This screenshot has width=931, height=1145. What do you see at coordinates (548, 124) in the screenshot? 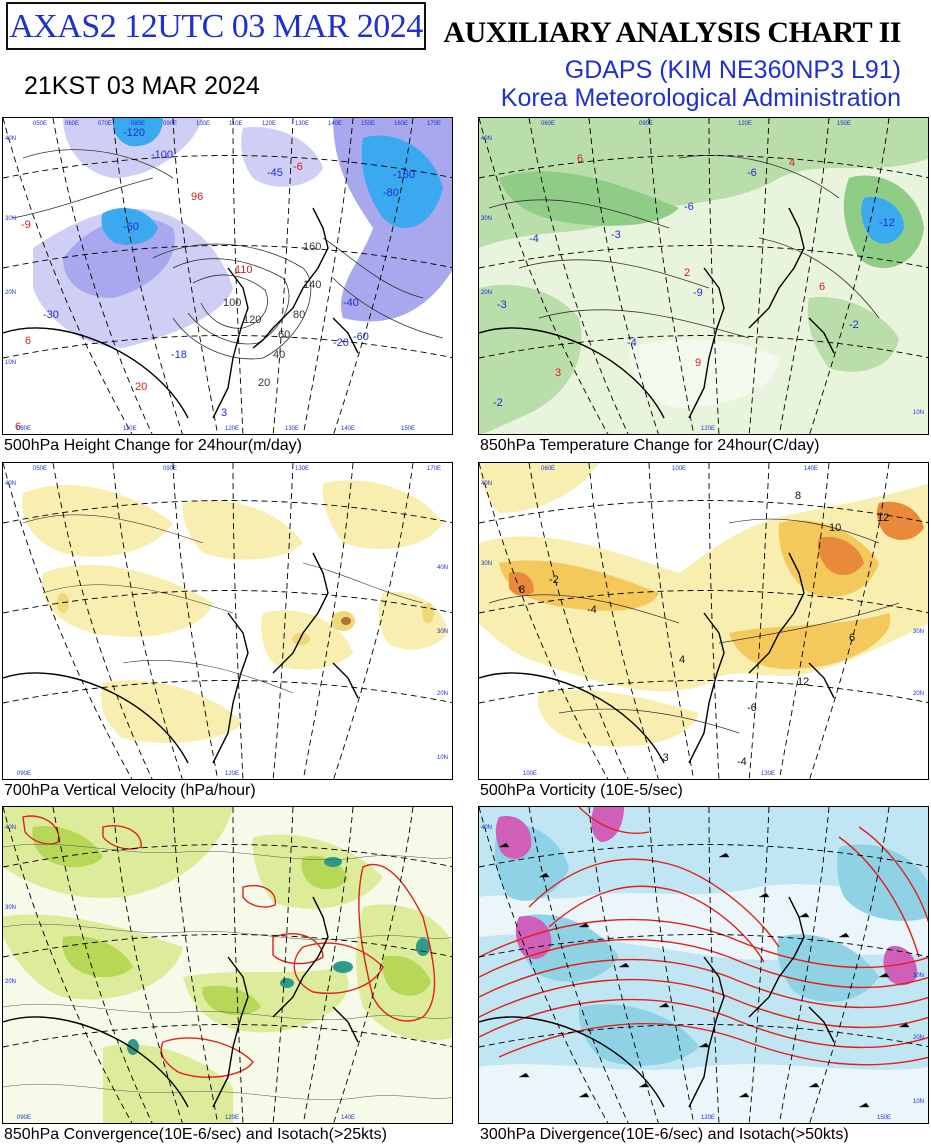
I see `lon-tick-label: 060E` at bounding box center [548, 124].